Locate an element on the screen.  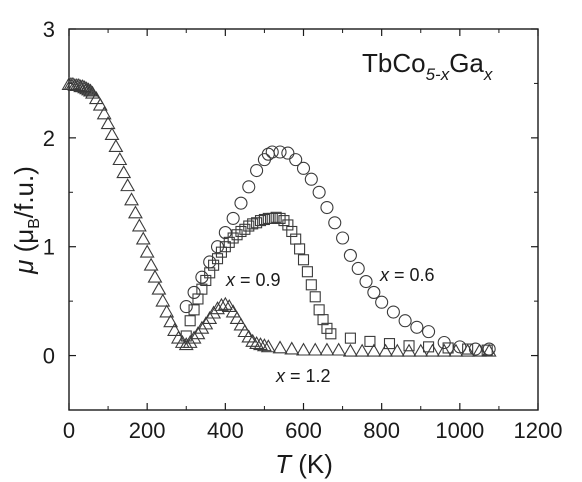
y-axis-title: μ (μB/f.u.) is located at coordinates (26, 220).